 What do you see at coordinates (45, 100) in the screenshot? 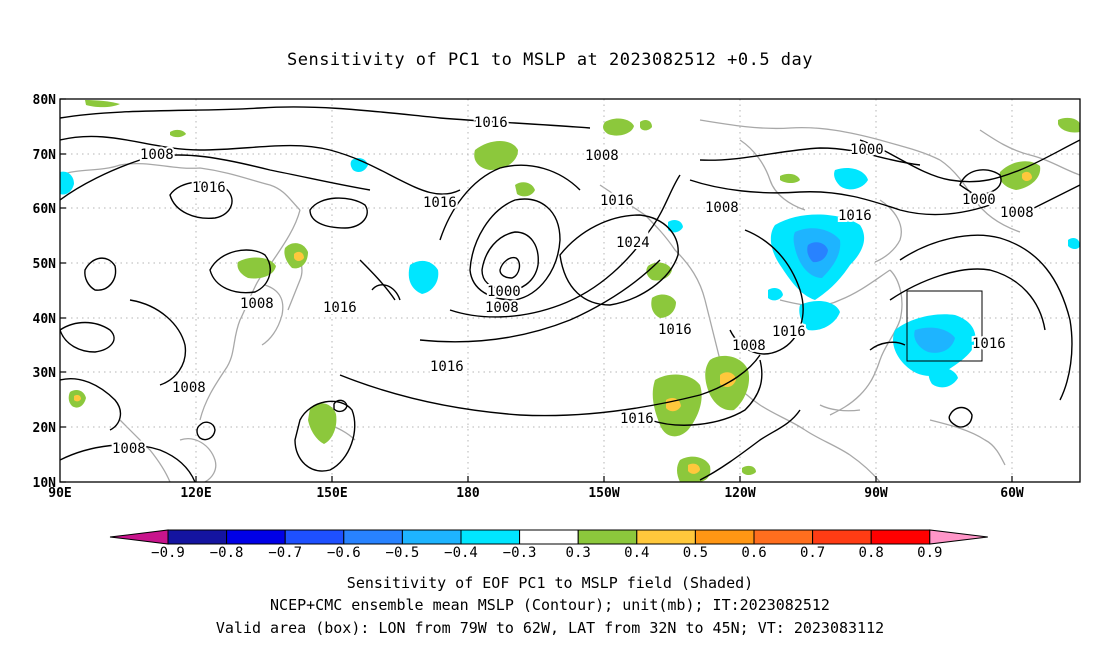
I see `lat-label: 80N` at bounding box center [45, 100].